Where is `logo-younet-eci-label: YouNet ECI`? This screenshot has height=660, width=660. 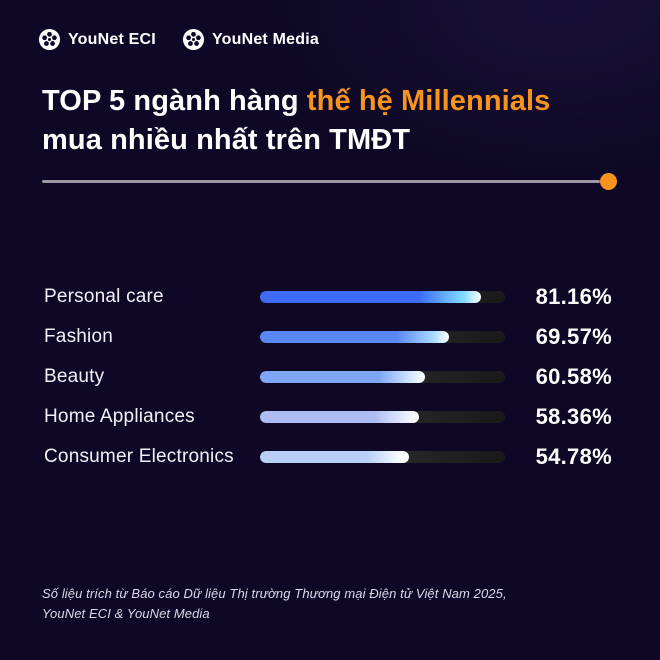 logo-younet-eci-label: YouNet ECI is located at coordinates (112, 39).